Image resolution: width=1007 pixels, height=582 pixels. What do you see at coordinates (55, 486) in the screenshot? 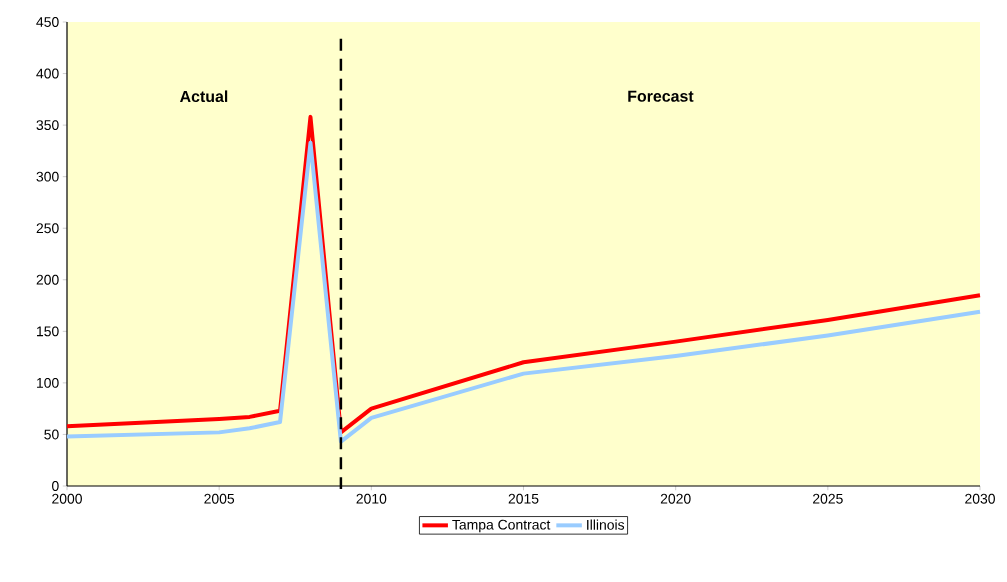
I see `y-tick-label: 0` at bounding box center [55, 486].